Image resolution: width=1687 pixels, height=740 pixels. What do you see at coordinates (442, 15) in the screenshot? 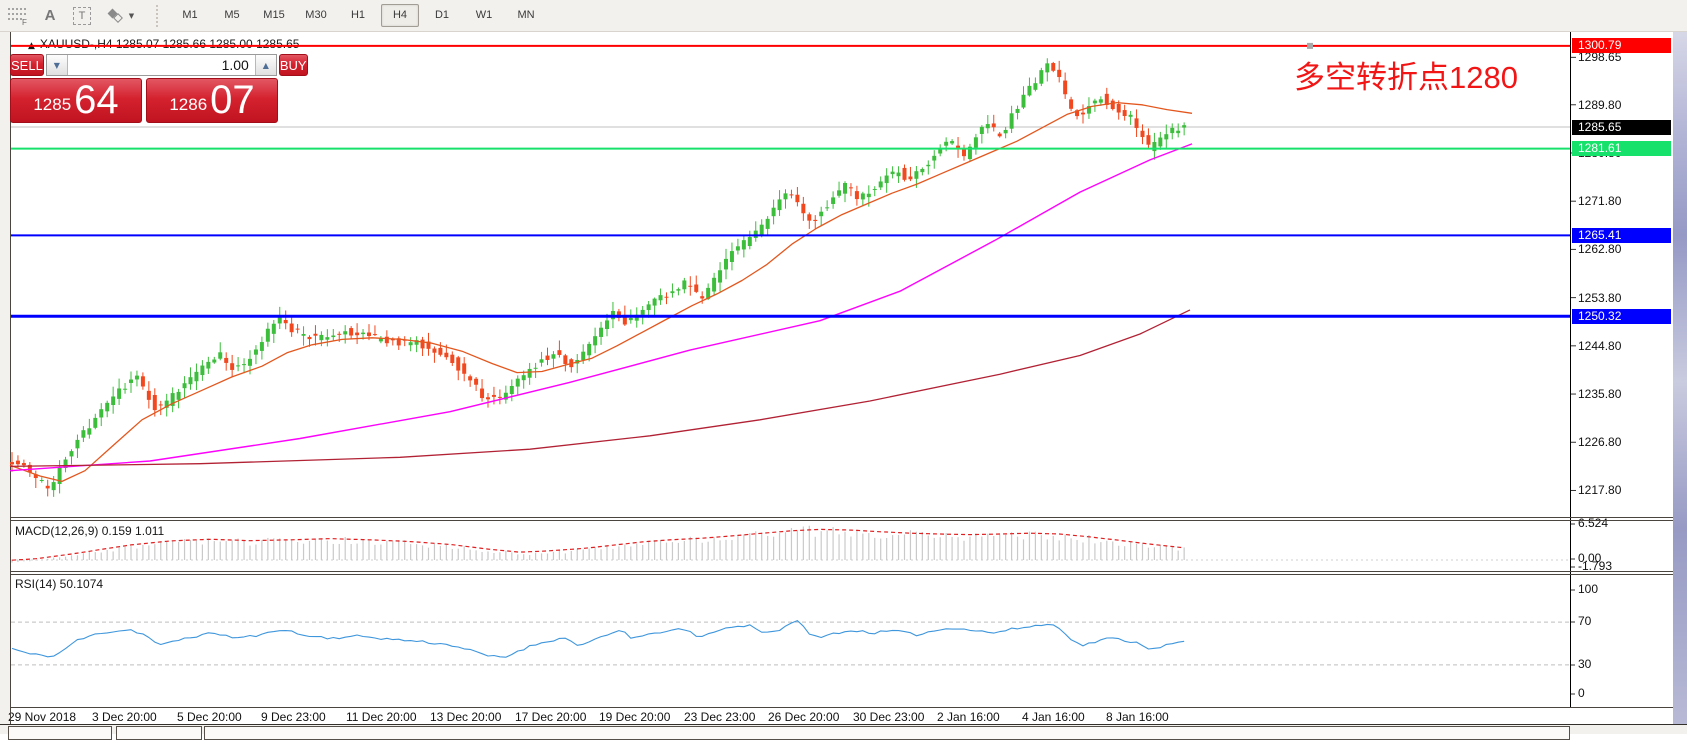
I see `timeframe-d1: D1` at bounding box center [442, 15].